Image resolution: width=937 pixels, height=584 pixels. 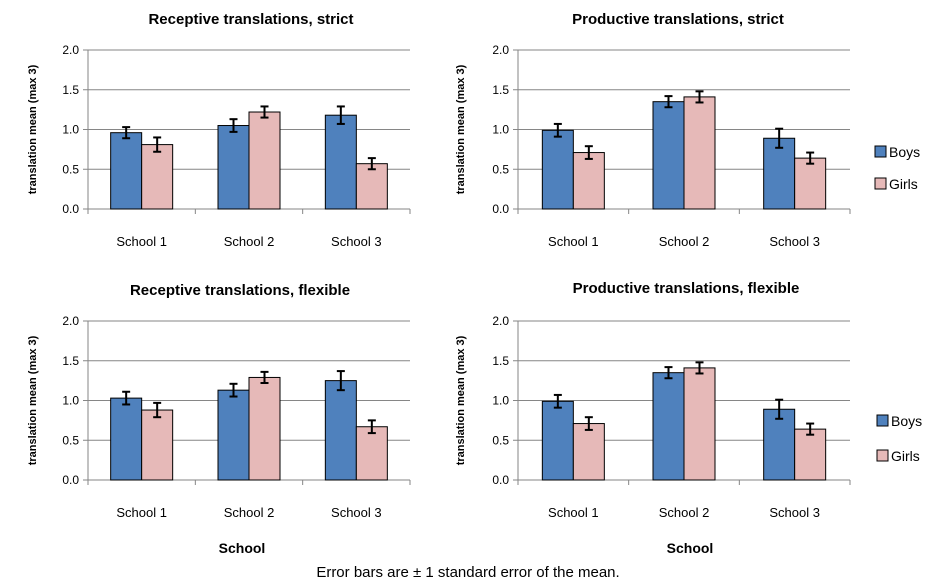 I want to click on panel-3-xlabel: School, so click(x=242, y=548).